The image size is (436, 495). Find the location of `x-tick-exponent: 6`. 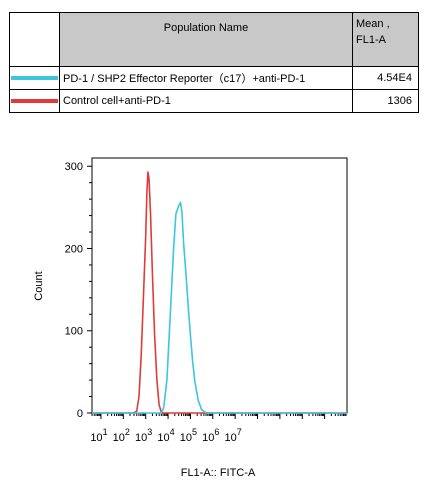

x-tick-exponent: 6 is located at coordinates (216, 432).